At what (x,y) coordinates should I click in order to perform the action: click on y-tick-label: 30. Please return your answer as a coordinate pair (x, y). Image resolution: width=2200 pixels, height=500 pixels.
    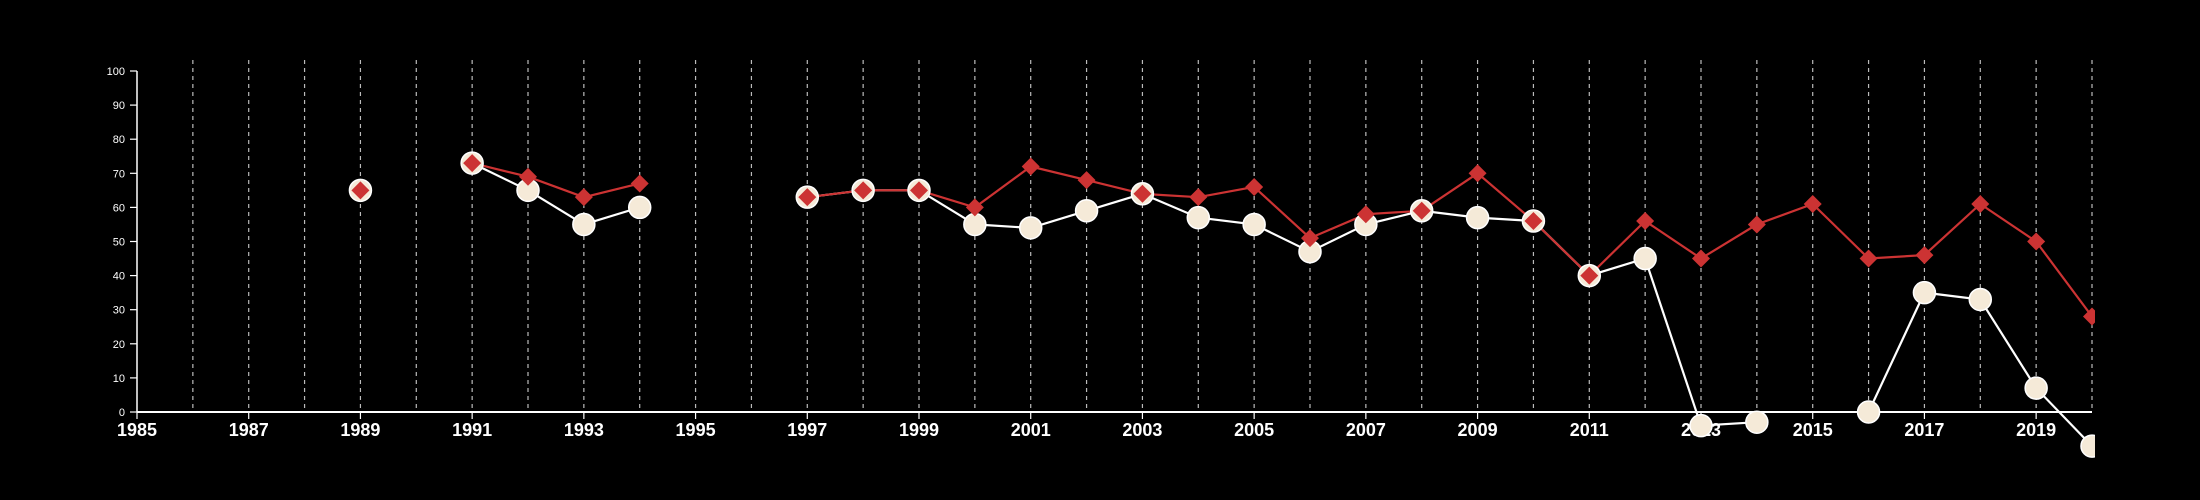
    Looking at the image, I should click on (119, 311).